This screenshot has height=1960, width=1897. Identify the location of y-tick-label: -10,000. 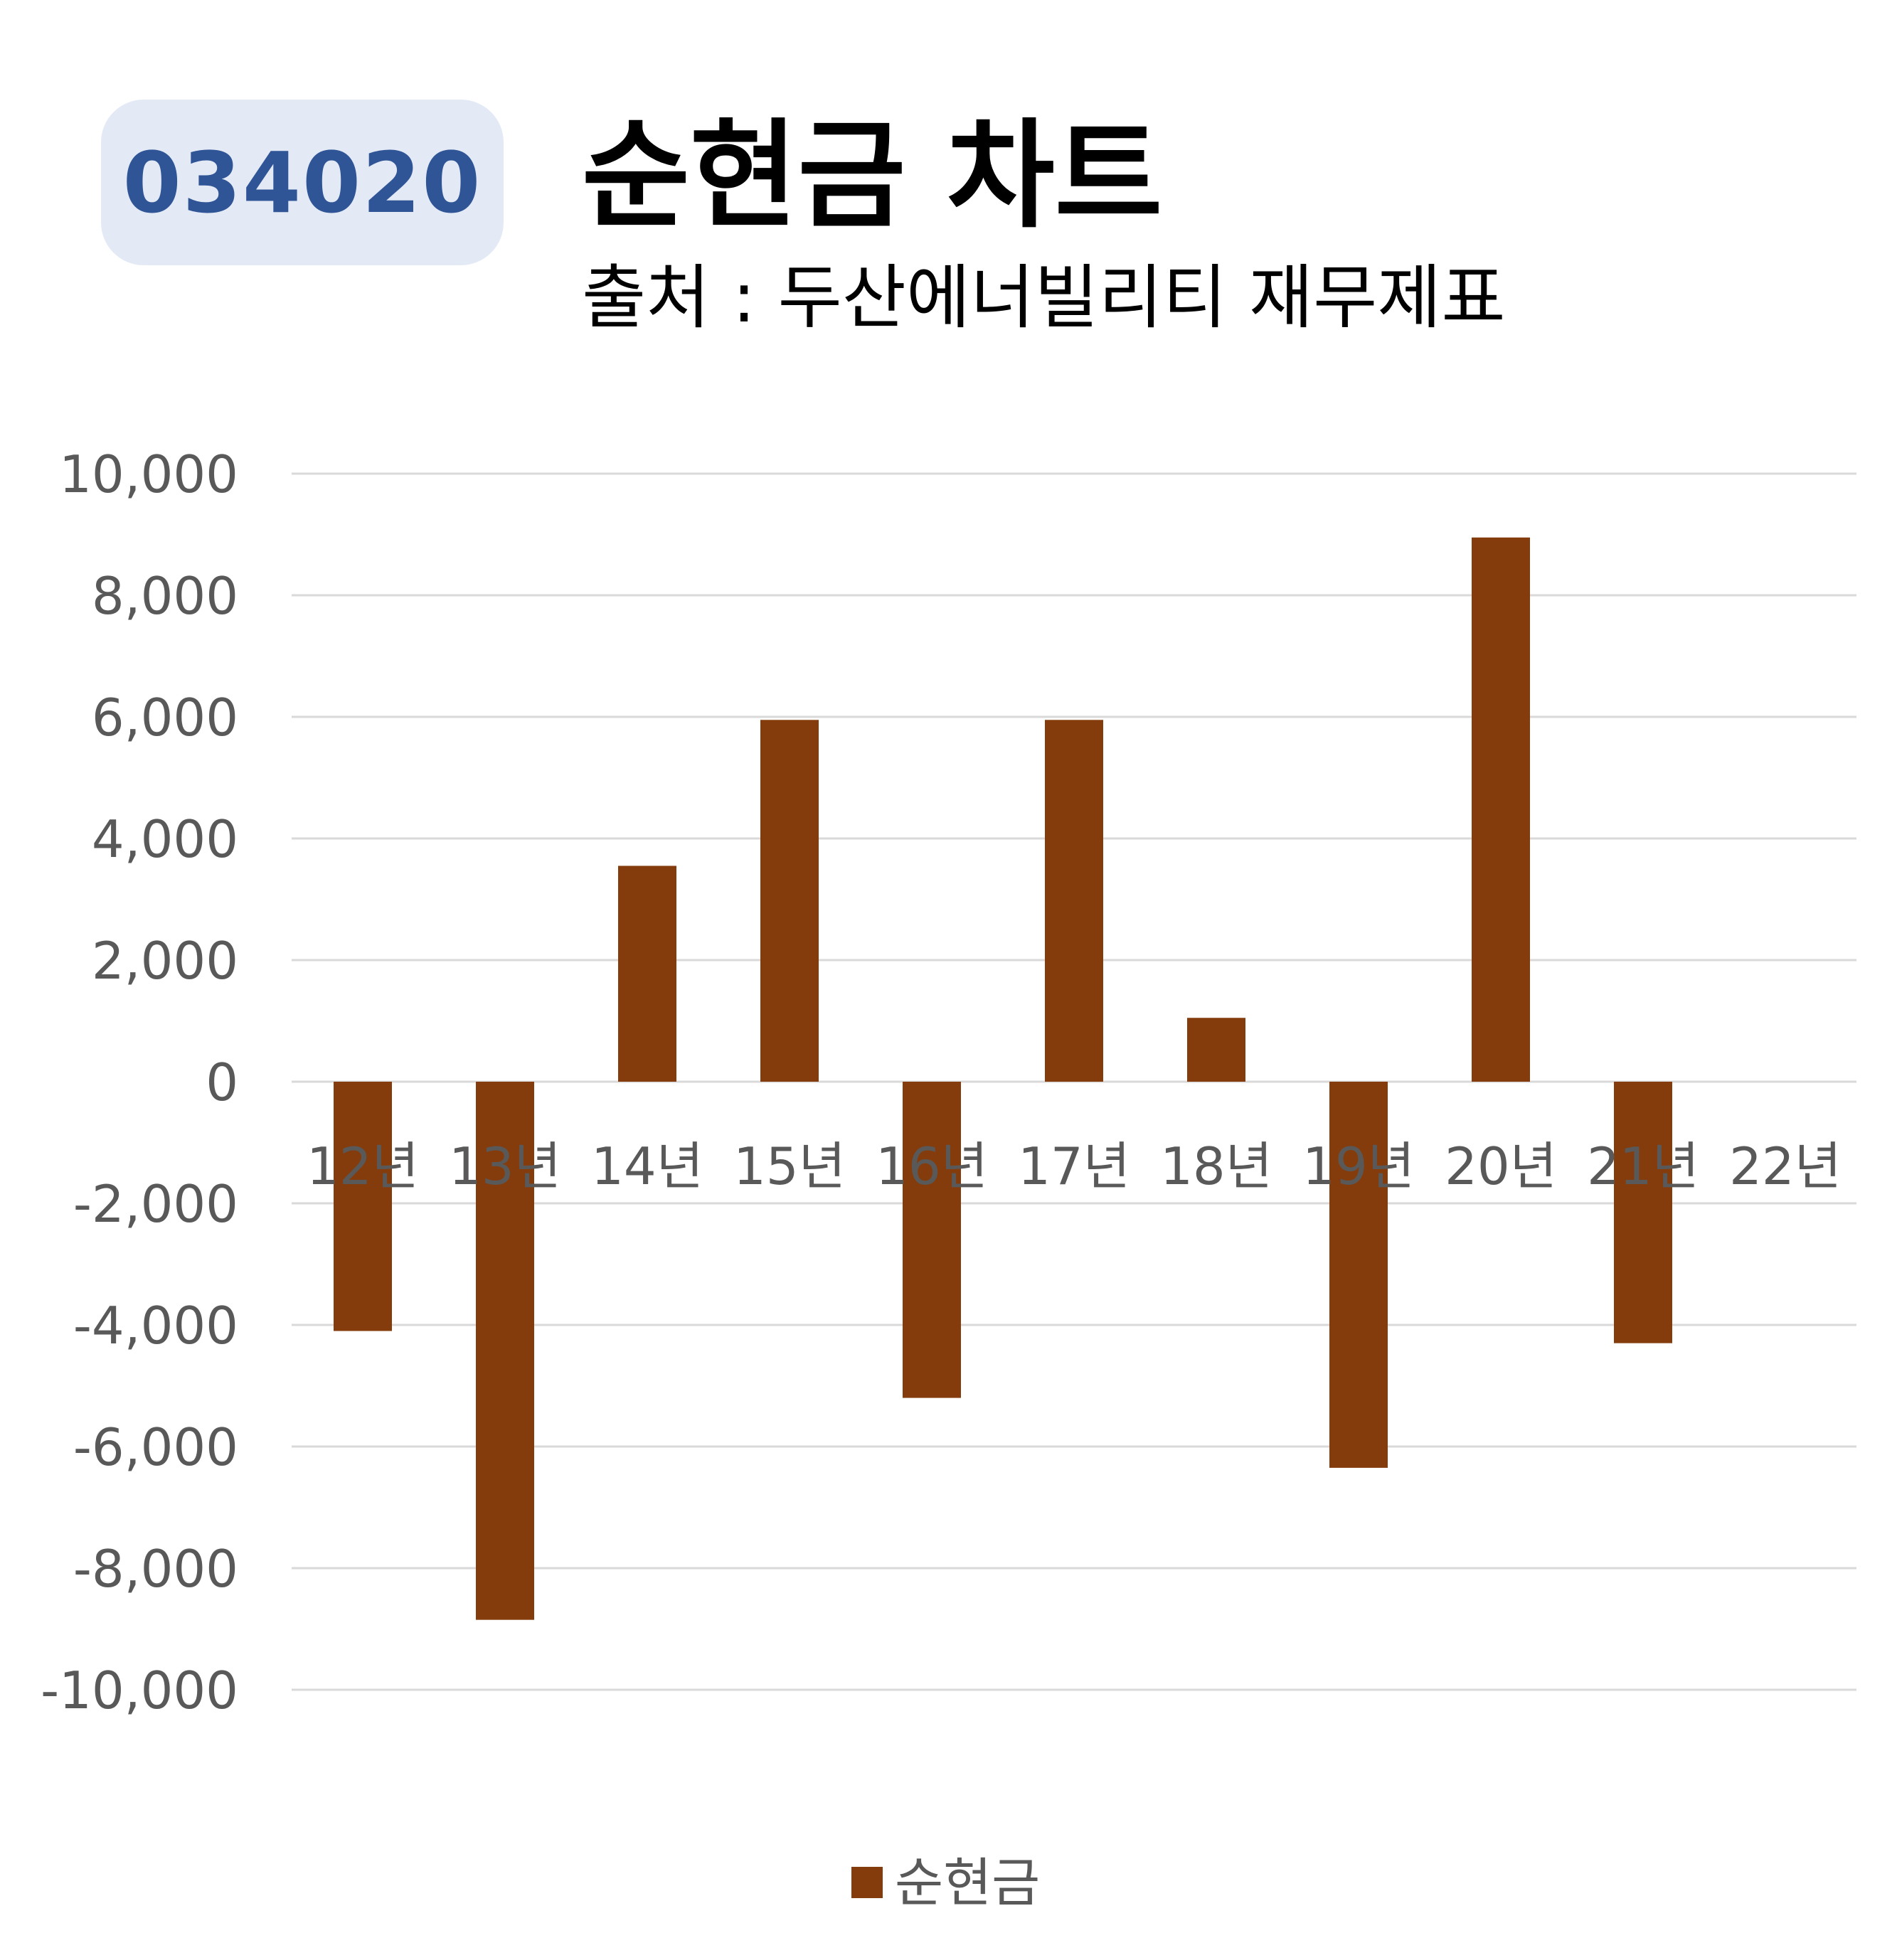
(140, 1690).